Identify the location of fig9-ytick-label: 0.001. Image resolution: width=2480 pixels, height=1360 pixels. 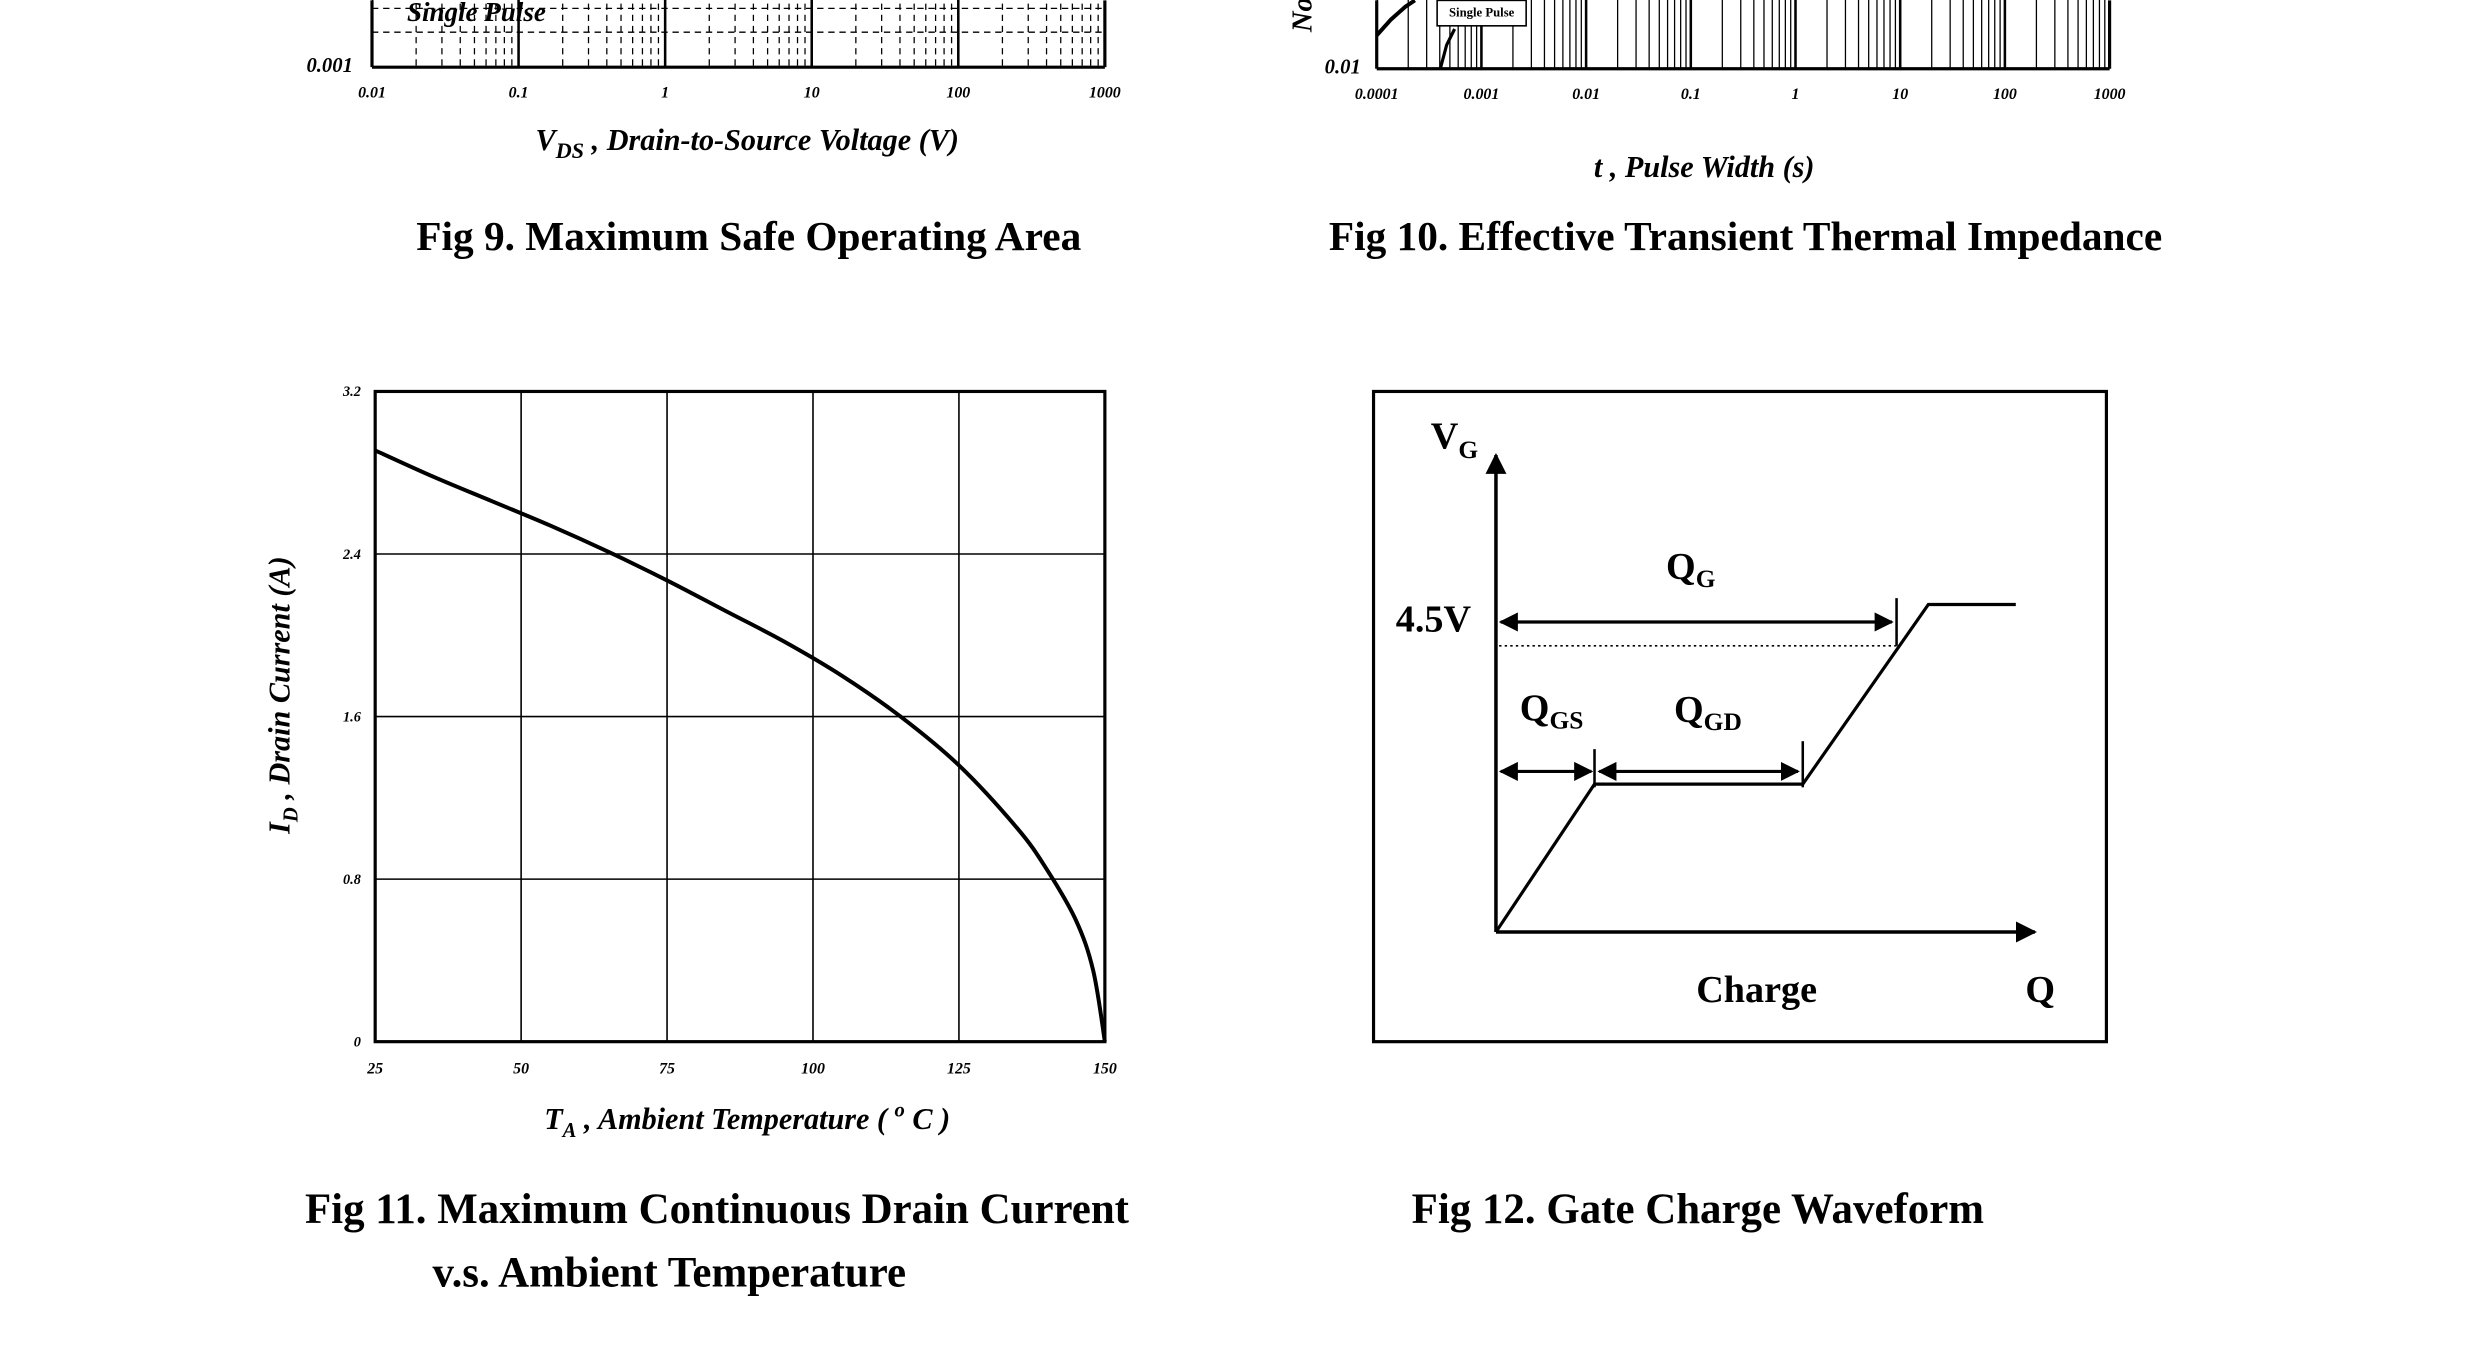
(329, 66).